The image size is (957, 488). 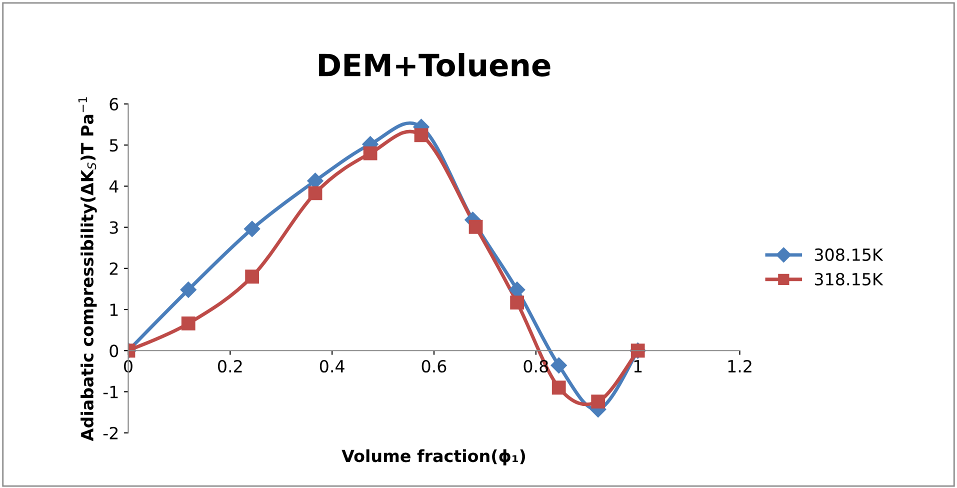 What do you see at coordinates (114, 351) in the screenshot?
I see `y-tick-label: 0` at bounding box center [114, 351].